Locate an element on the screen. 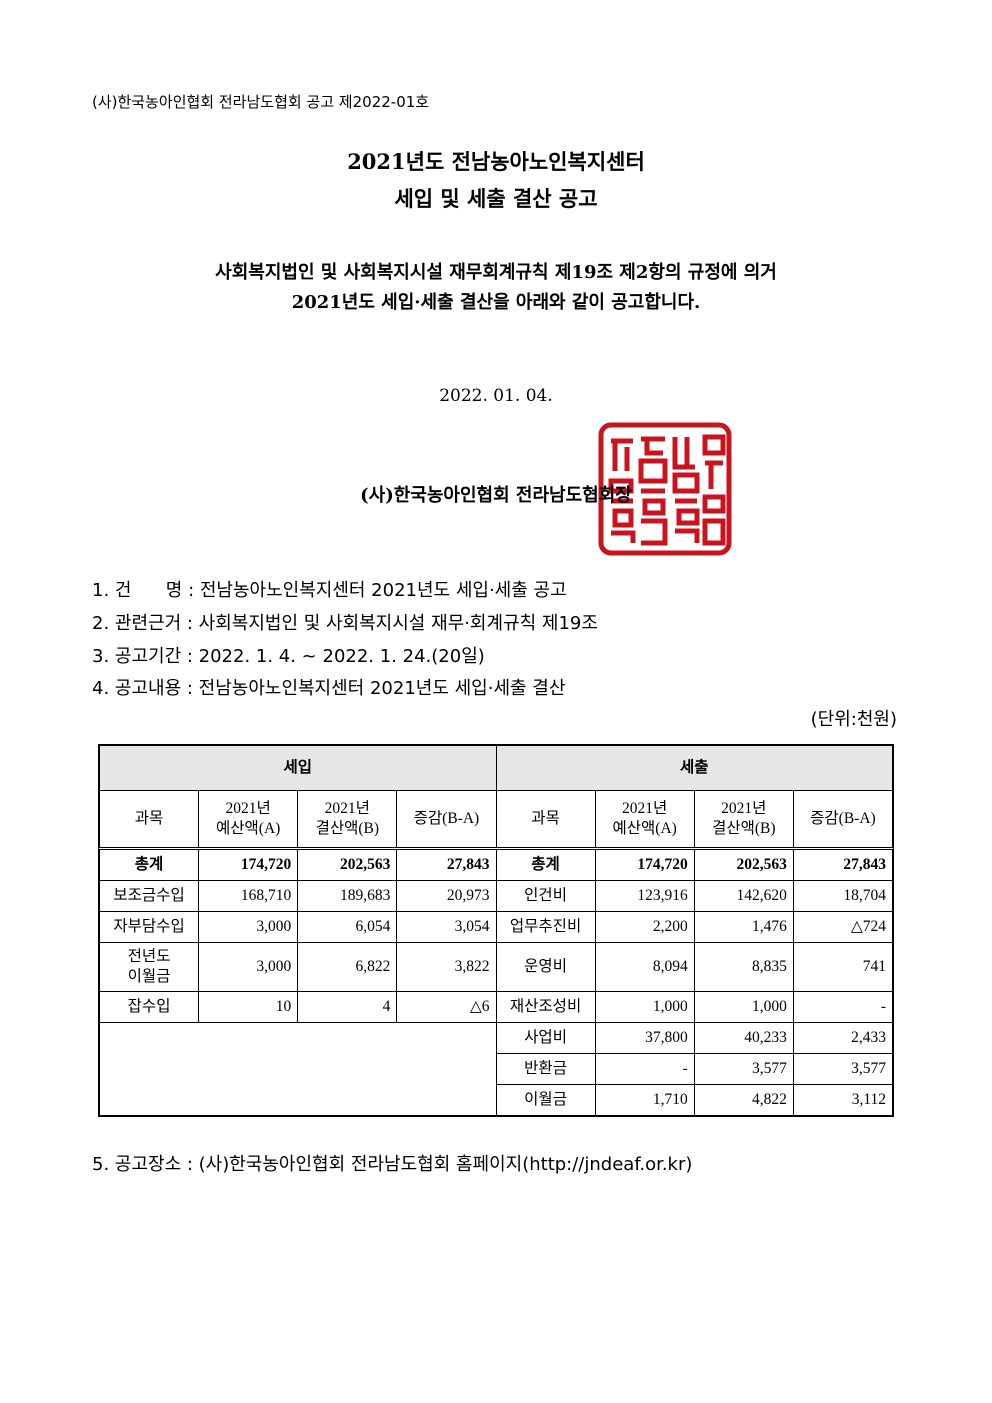 The height and width of the screenshot is (1403, 992). expense-value: 1,476 is located at coordinates (743, 927).